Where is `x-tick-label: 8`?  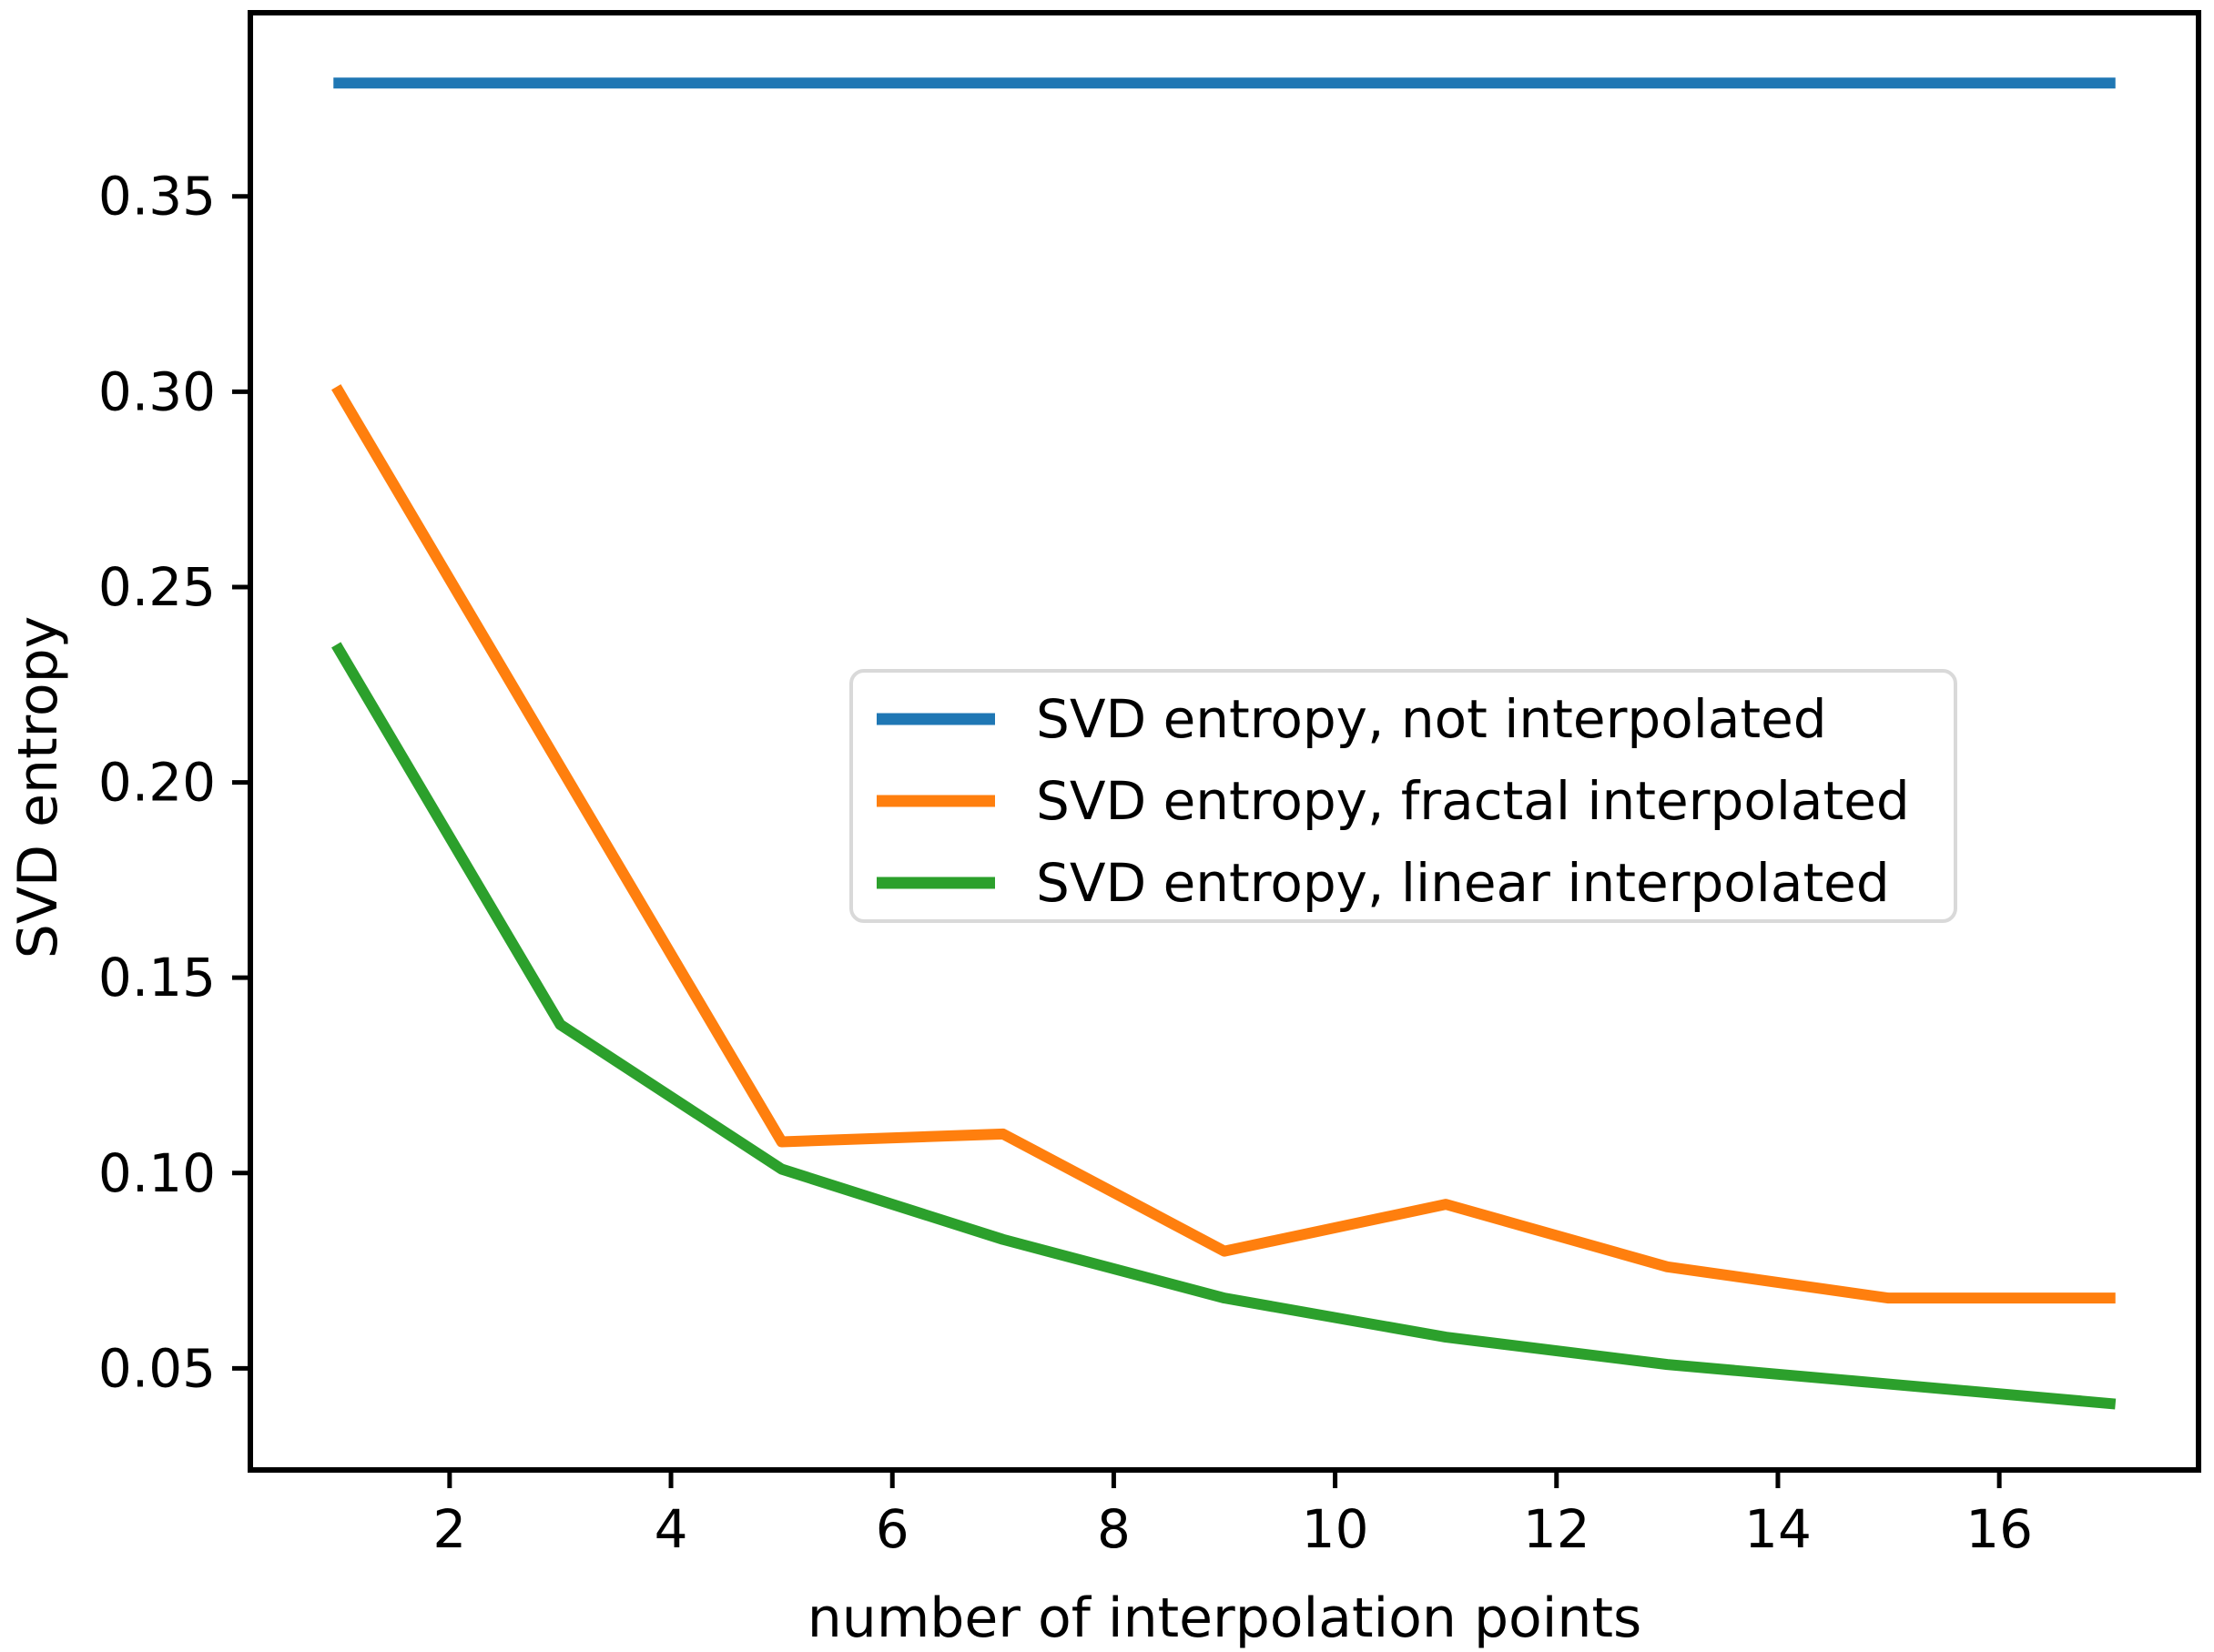
x-tick-label: 8 is located at coordinates (1114, 1529).